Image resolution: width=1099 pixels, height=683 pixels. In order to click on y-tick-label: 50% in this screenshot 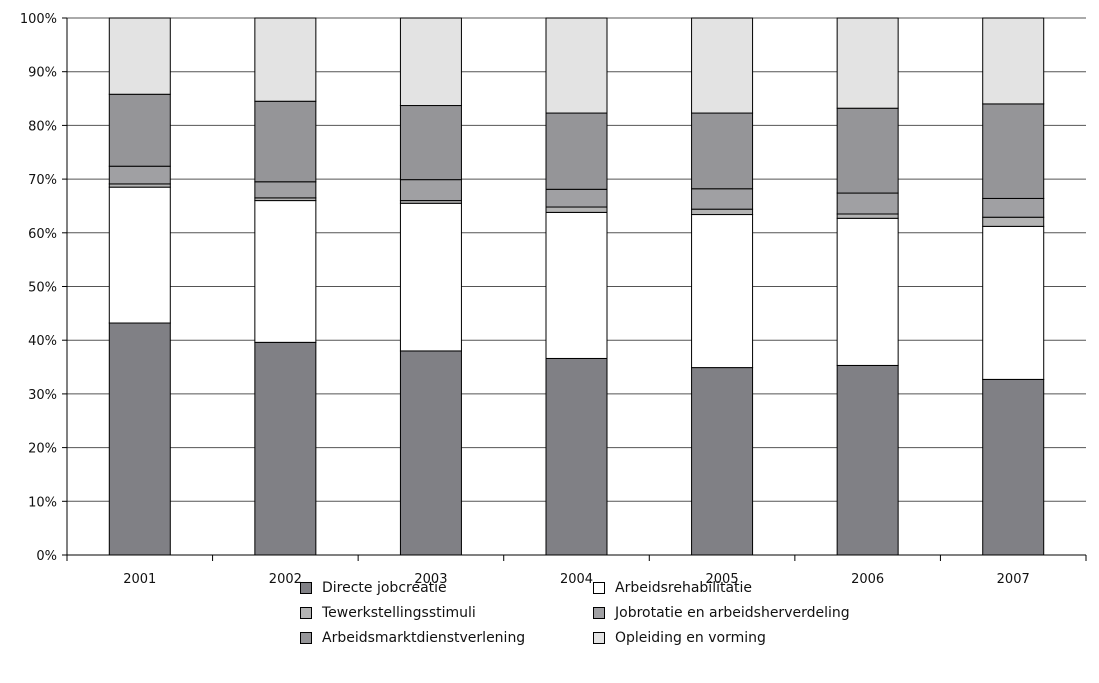, I will do `click(42, 288)`.